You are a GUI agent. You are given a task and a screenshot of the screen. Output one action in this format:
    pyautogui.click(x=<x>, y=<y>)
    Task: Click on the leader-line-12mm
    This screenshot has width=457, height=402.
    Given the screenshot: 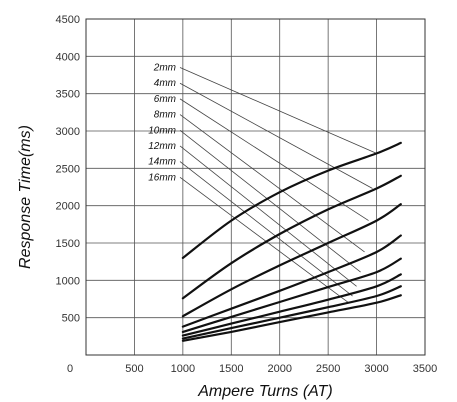 What is the action you would take?
    pyautogui.click(x=268, y=216)
    